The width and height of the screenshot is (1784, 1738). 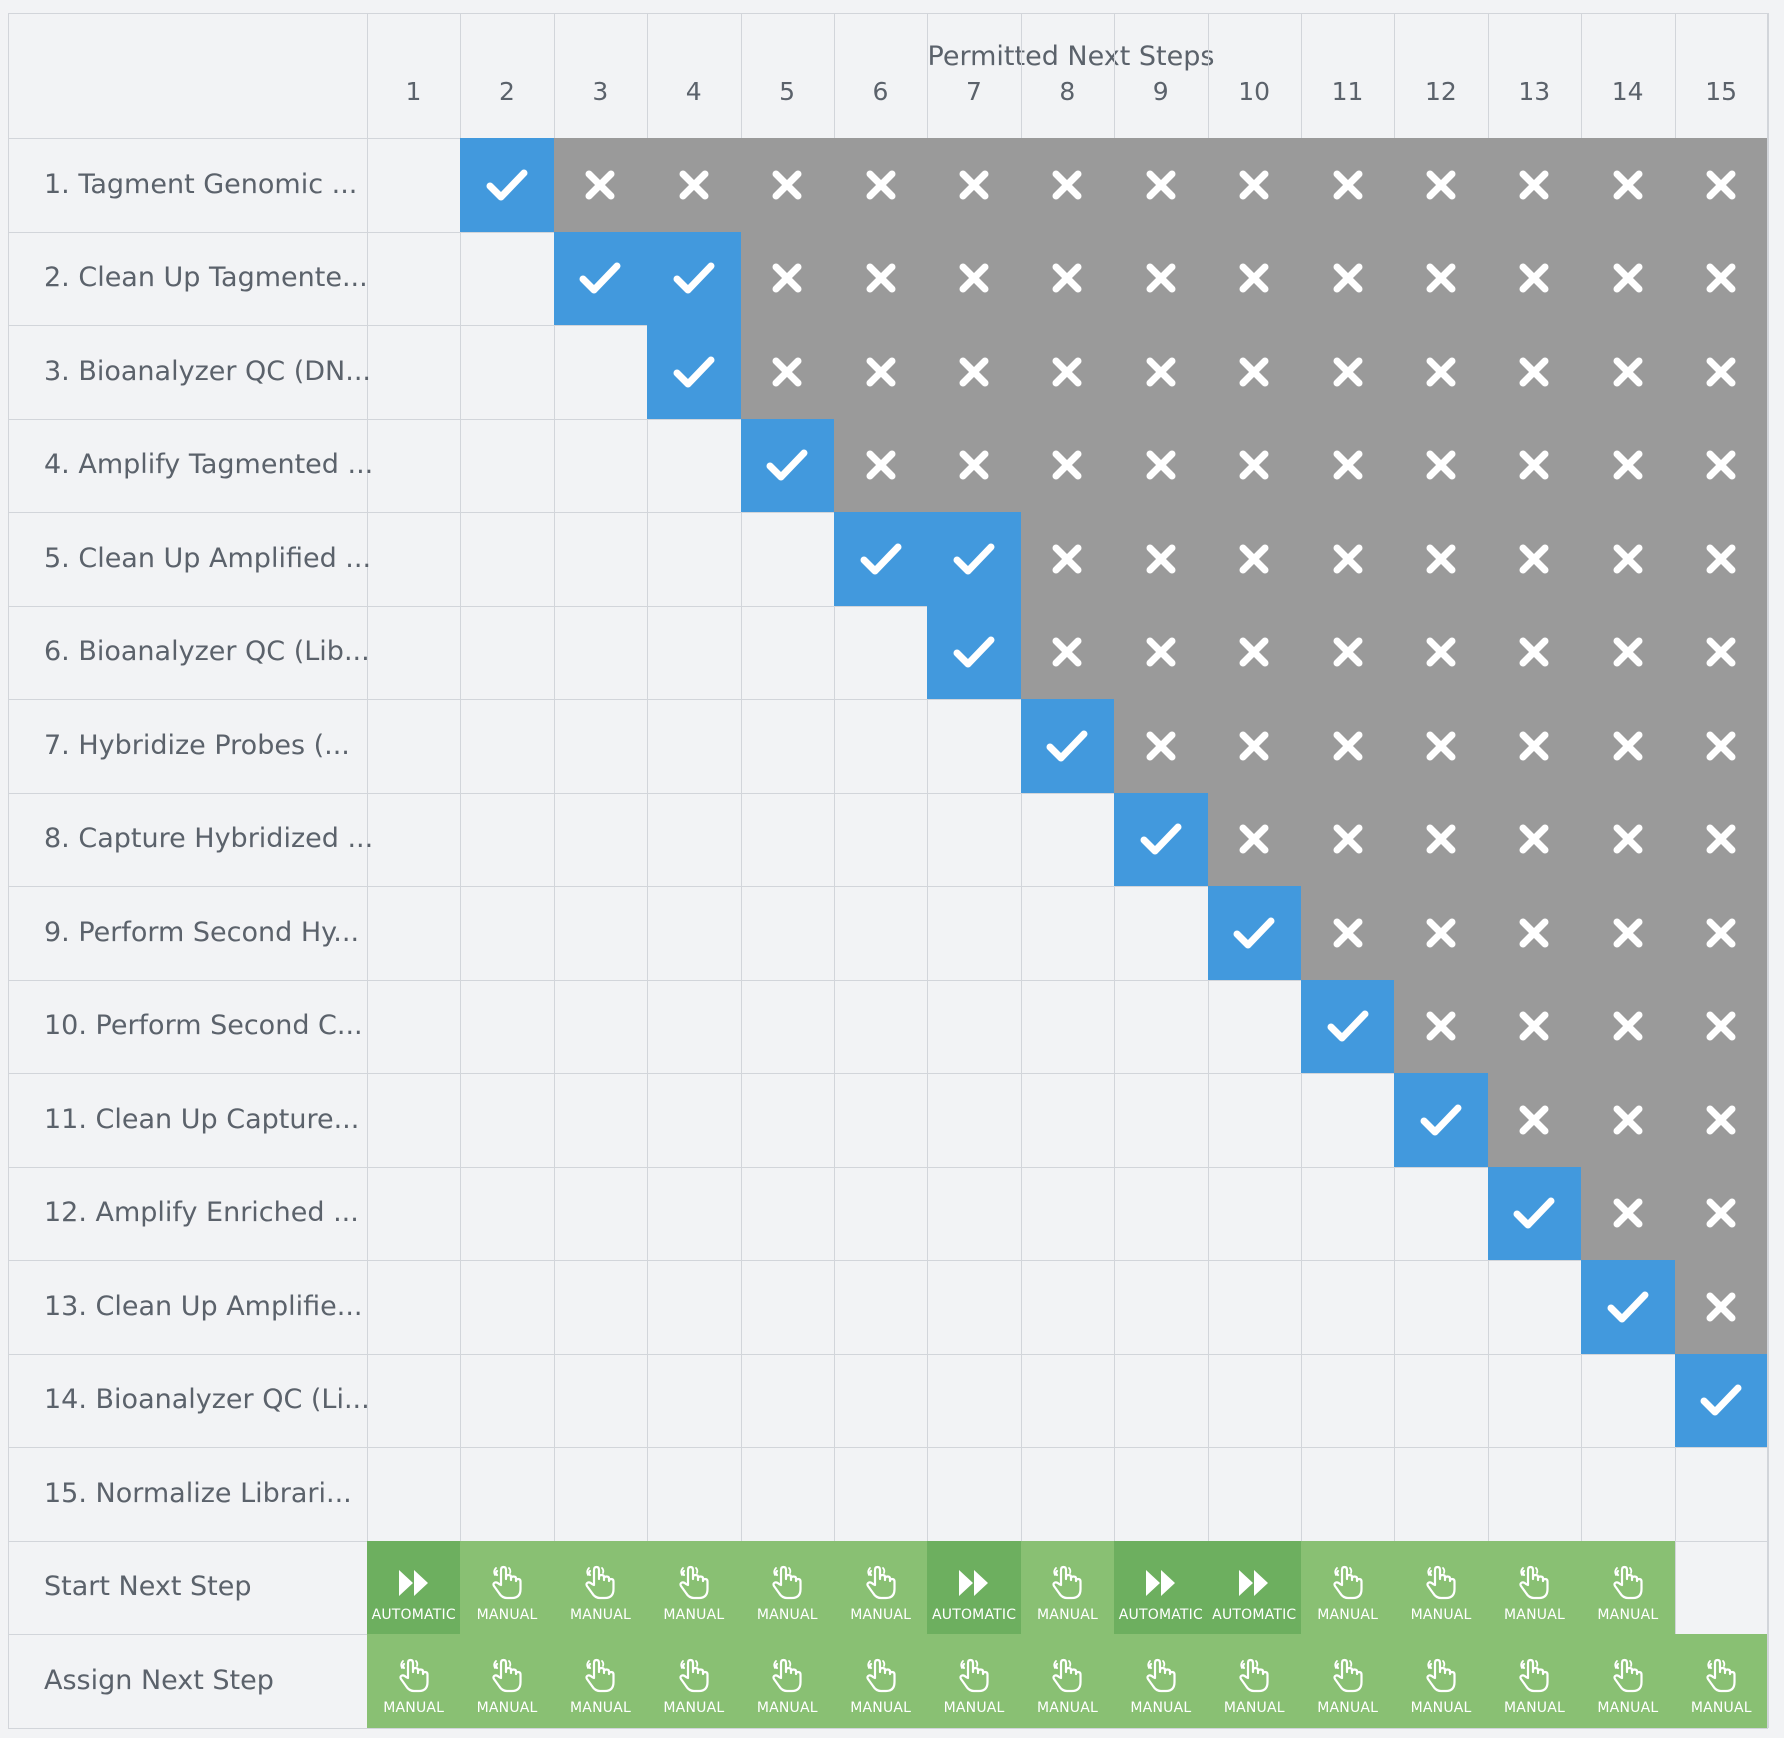 What do you see at coordinates (1348, 1681) in the screenshot?
I see `assign-next-step-cell-11: MANUAL` at bounding box center [1348, 1681].